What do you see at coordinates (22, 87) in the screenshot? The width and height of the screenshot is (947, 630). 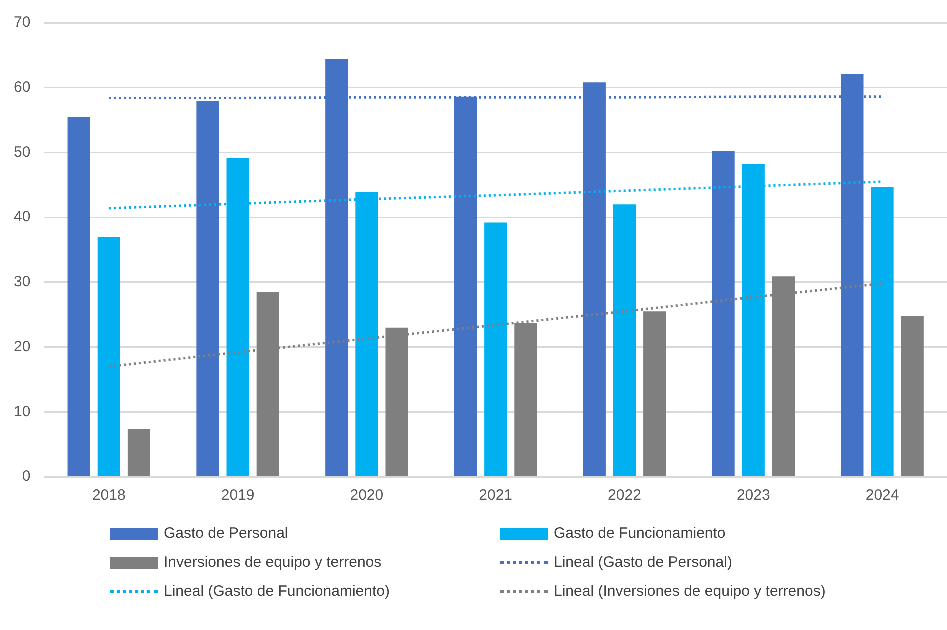 I see `y-tick-label: 60` at bounding box center [22, 87].